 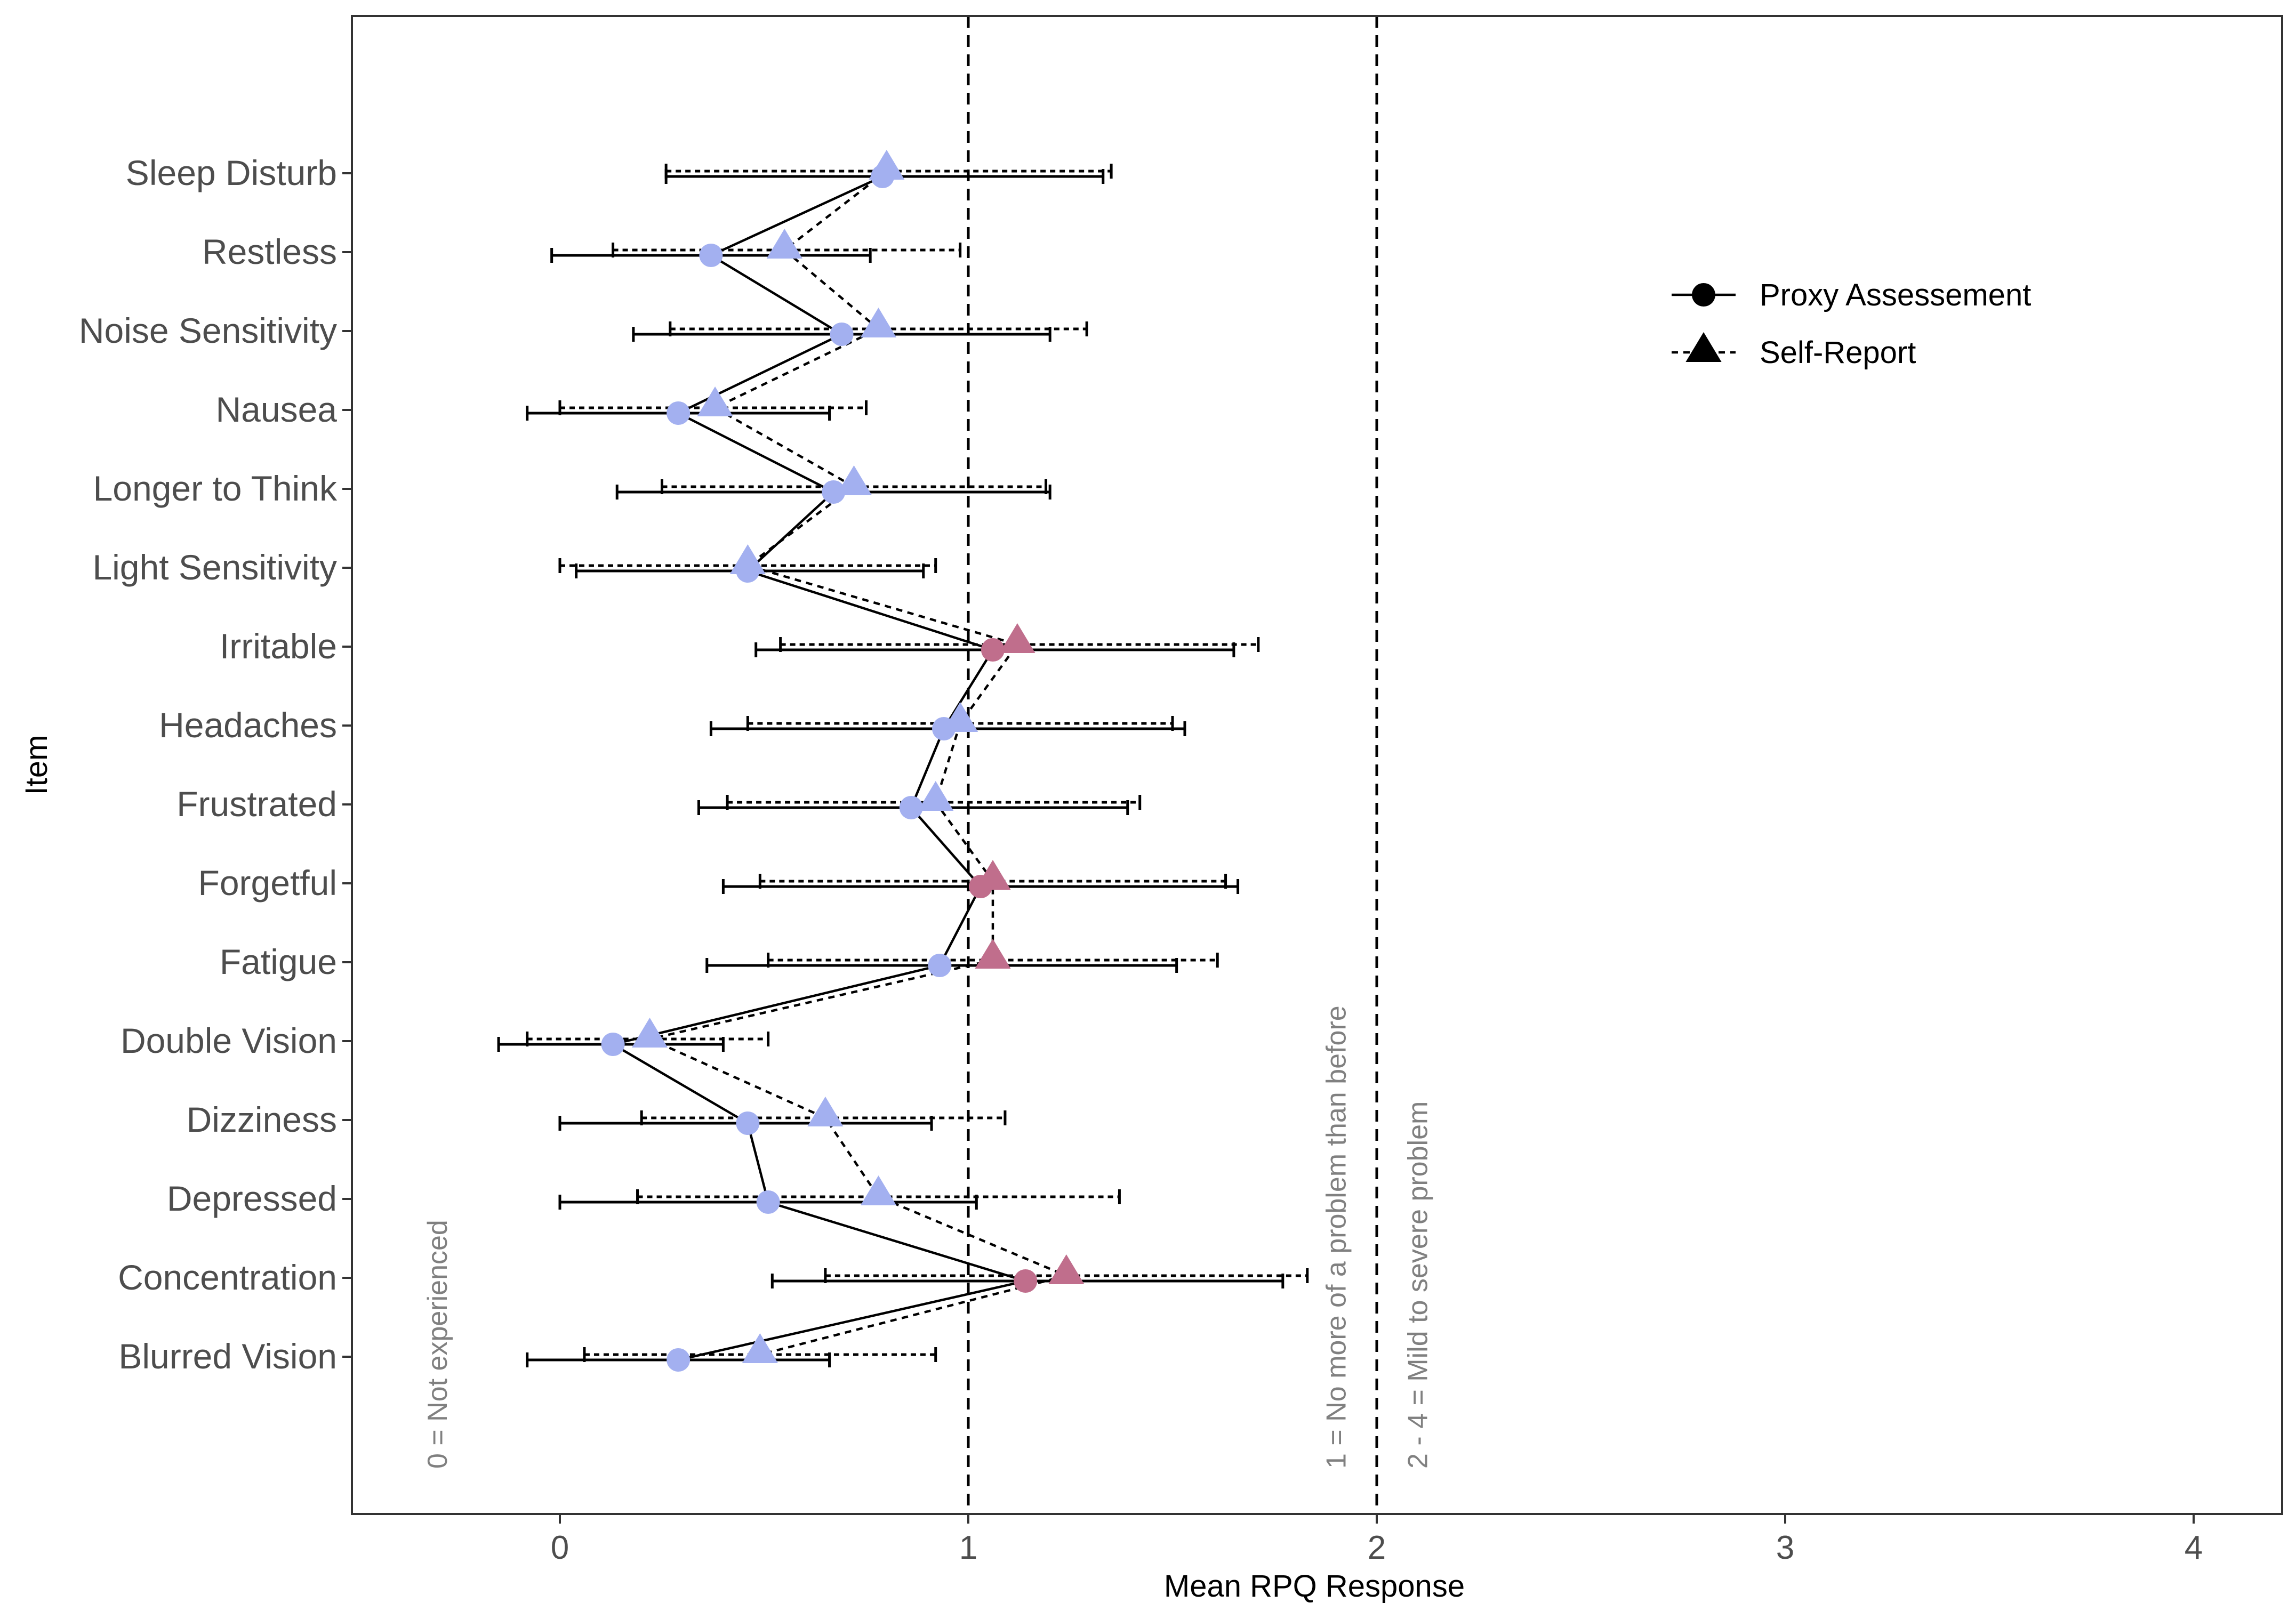 I want to click on x-tick-label: 3, so click(x=1785, y=1547).